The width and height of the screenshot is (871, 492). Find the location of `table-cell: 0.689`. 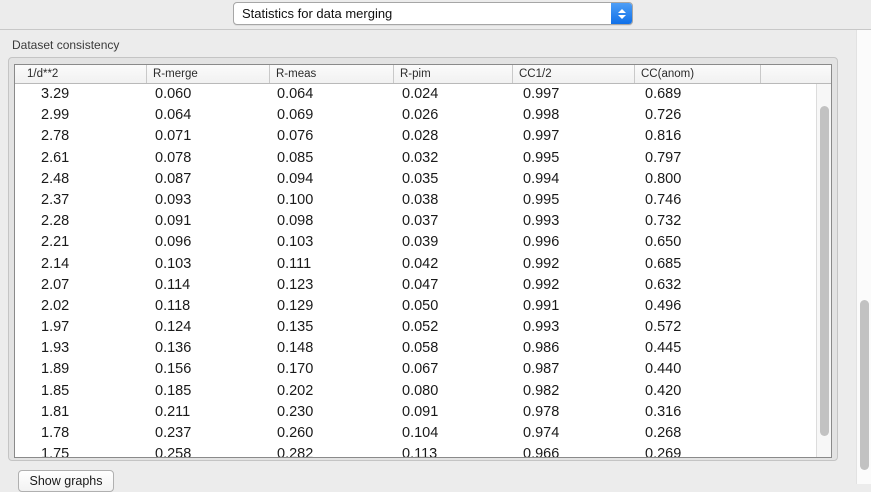

table-cell: 0.689 is located at coordinates (663, 94).